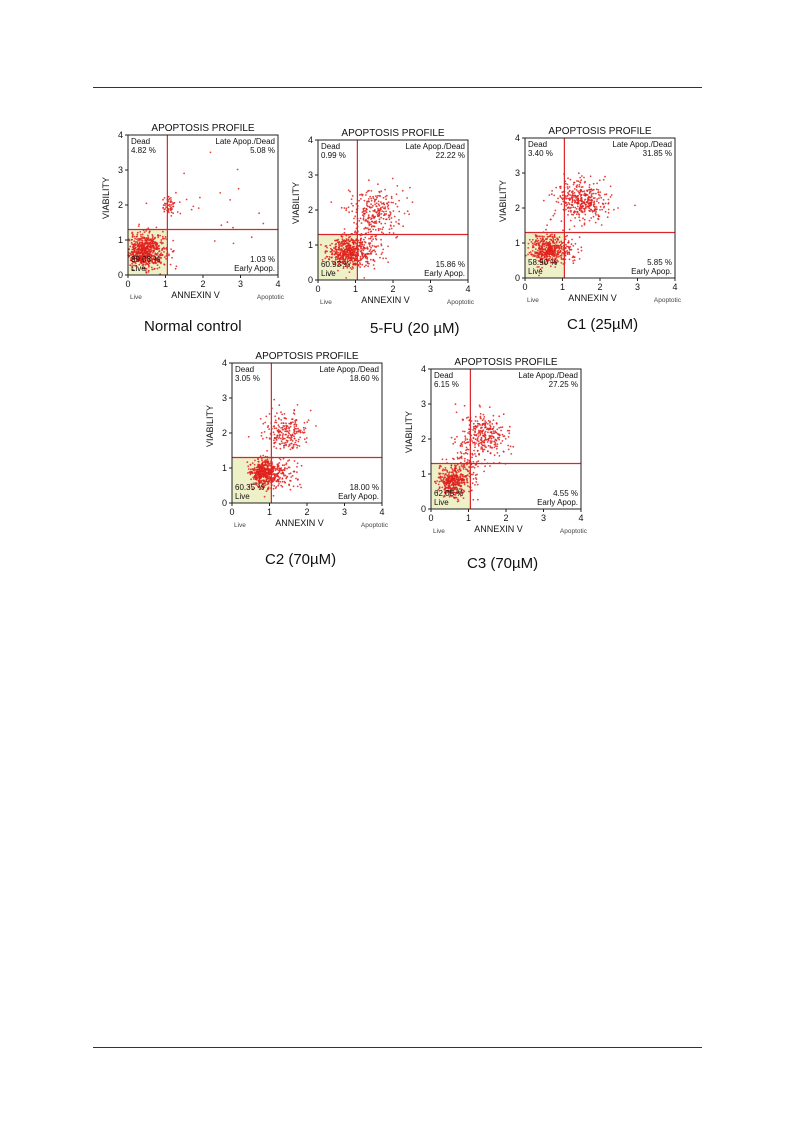 This screenshot has width=793, height=1123. Describe the element at coordinates (441, 502) in the screenshot. I see `quadrant-live-label: Live` at that location.